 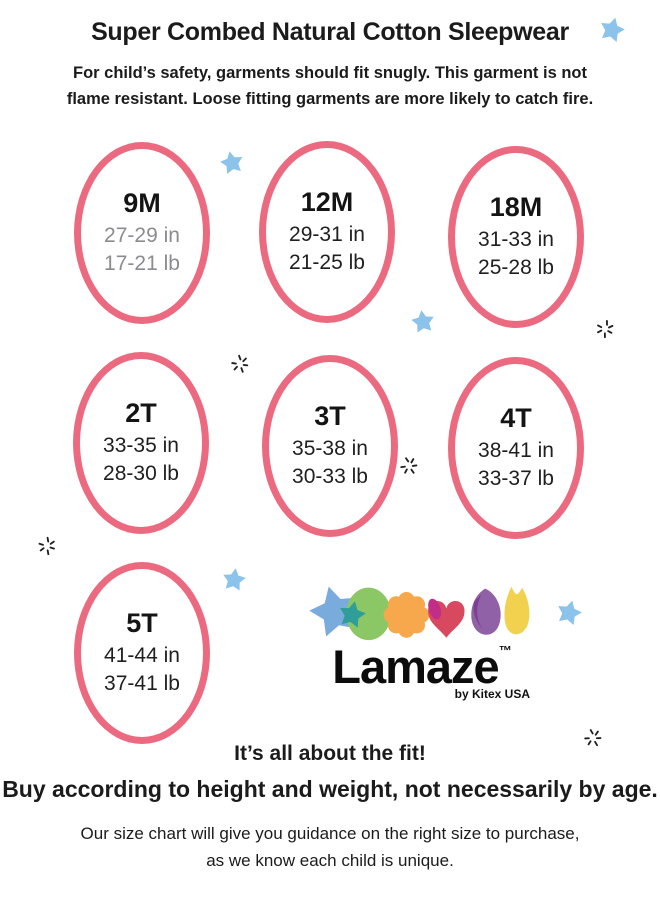 What do you see at coordinates (330, 753) in the screenshot?
I see `fit-tagline: It’s all about the fit!` at bounding box center [330, 753].